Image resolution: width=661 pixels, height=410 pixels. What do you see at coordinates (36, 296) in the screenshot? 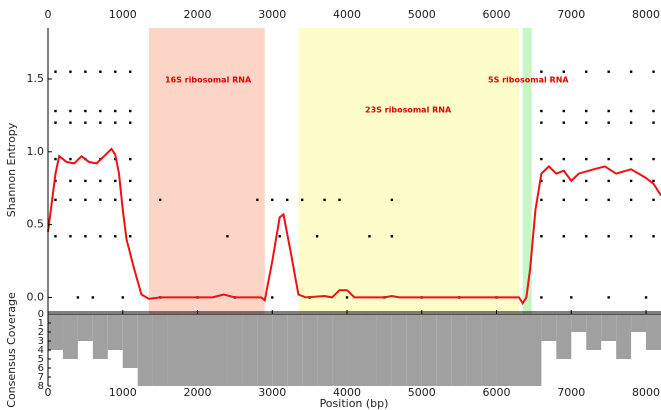
I see `y-tick-label: 0.0` at bounding box center [36, 296].